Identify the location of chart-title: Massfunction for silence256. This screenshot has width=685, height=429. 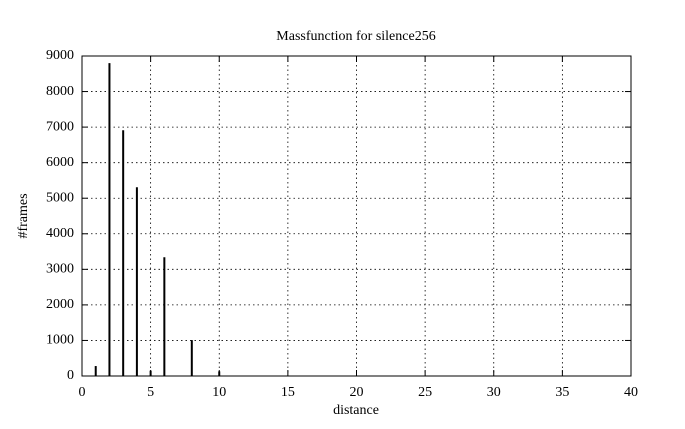
(355, 36).